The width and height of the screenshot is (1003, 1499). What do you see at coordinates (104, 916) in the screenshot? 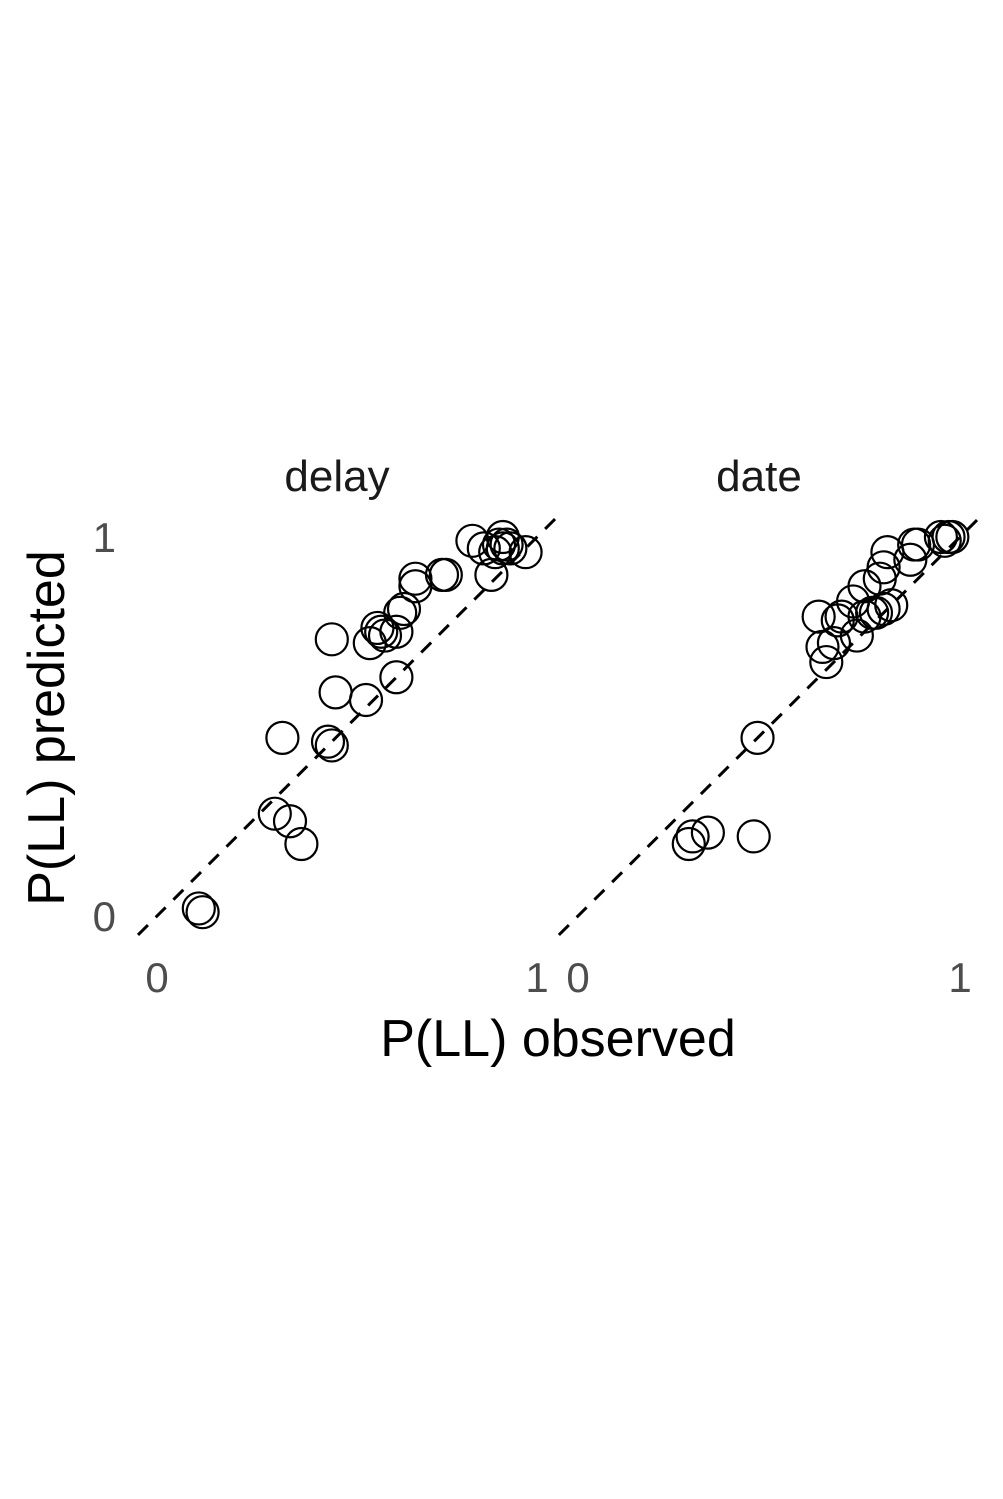
I see `y-tick-label: 0` at bounding box center [104, 916].